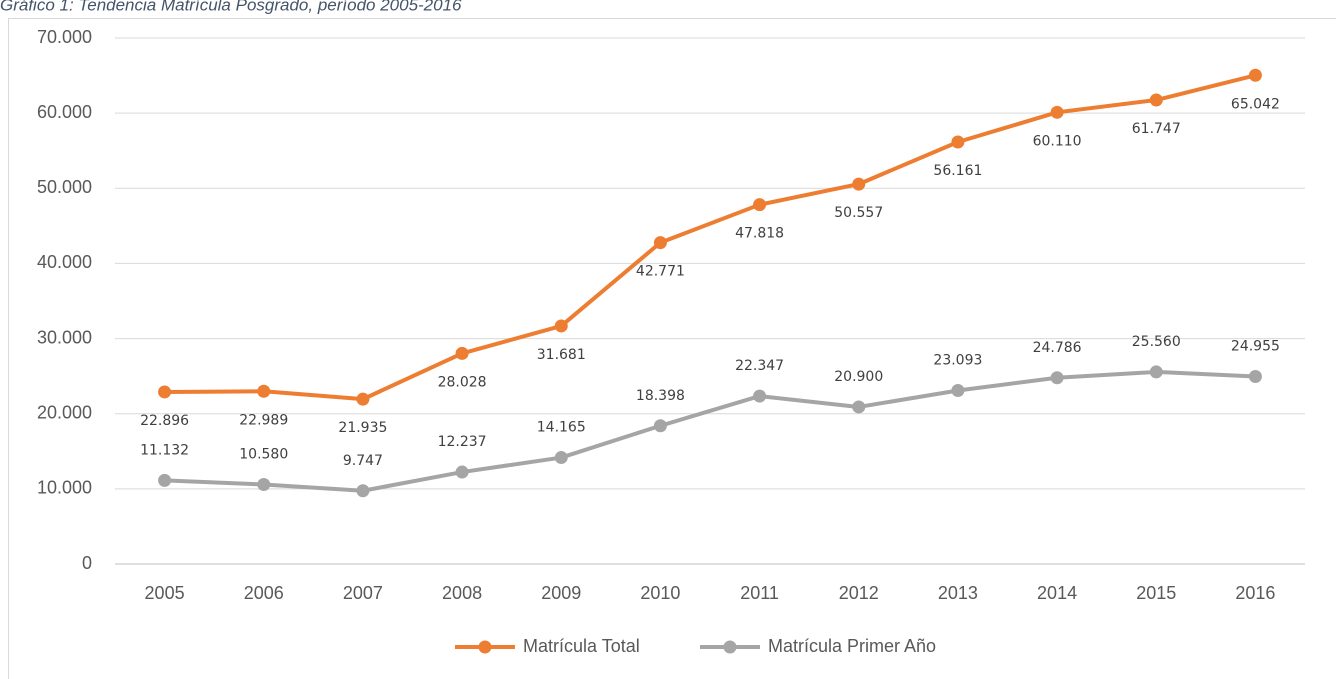 Image resolution: width=1336 pixels, height=679 pixels. I want to click on x-tick-label: 2006, so click(264, 593).